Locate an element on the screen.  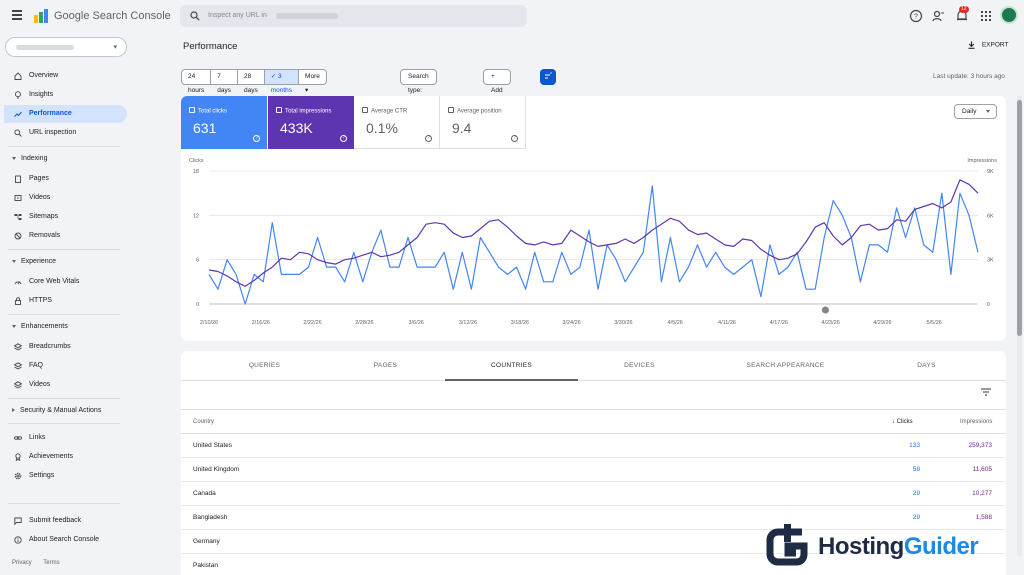
check-icon: ✓ is located at coordinates (274, 76).